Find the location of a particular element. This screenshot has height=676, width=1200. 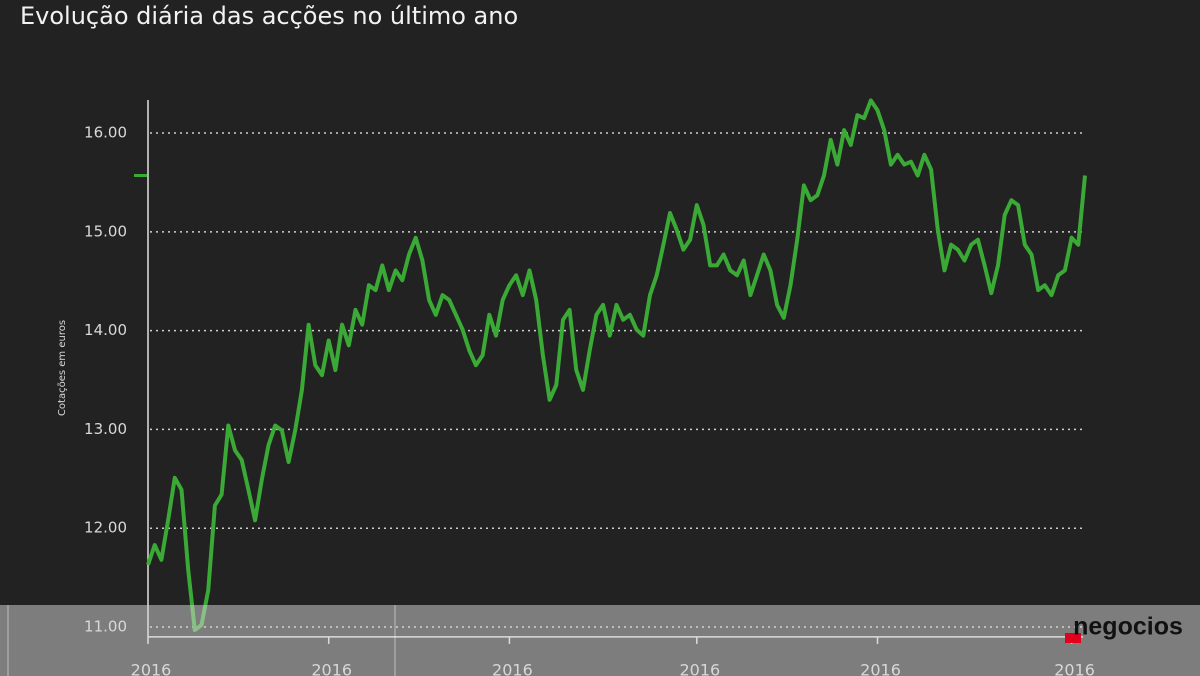

player-overlay is located at coordinates (600, 640).